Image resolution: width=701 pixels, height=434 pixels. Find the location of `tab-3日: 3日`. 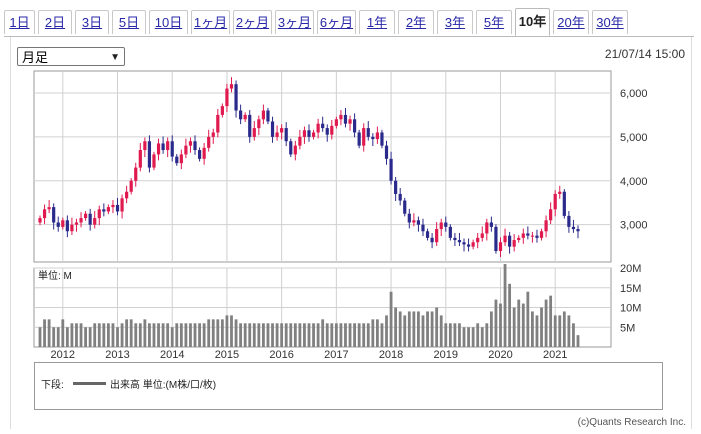

tab-3日: 3日 is located at coordinates (92, 22).